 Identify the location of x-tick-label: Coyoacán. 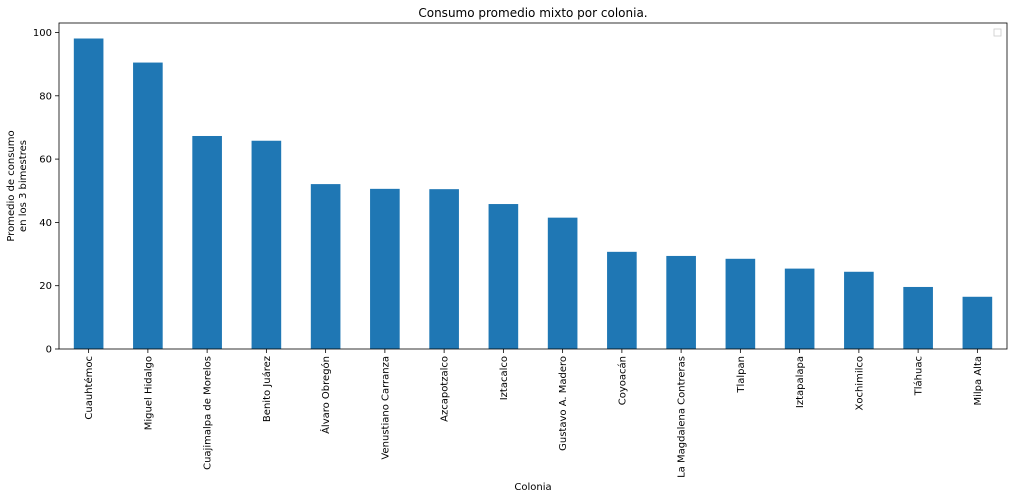
(622, 380).